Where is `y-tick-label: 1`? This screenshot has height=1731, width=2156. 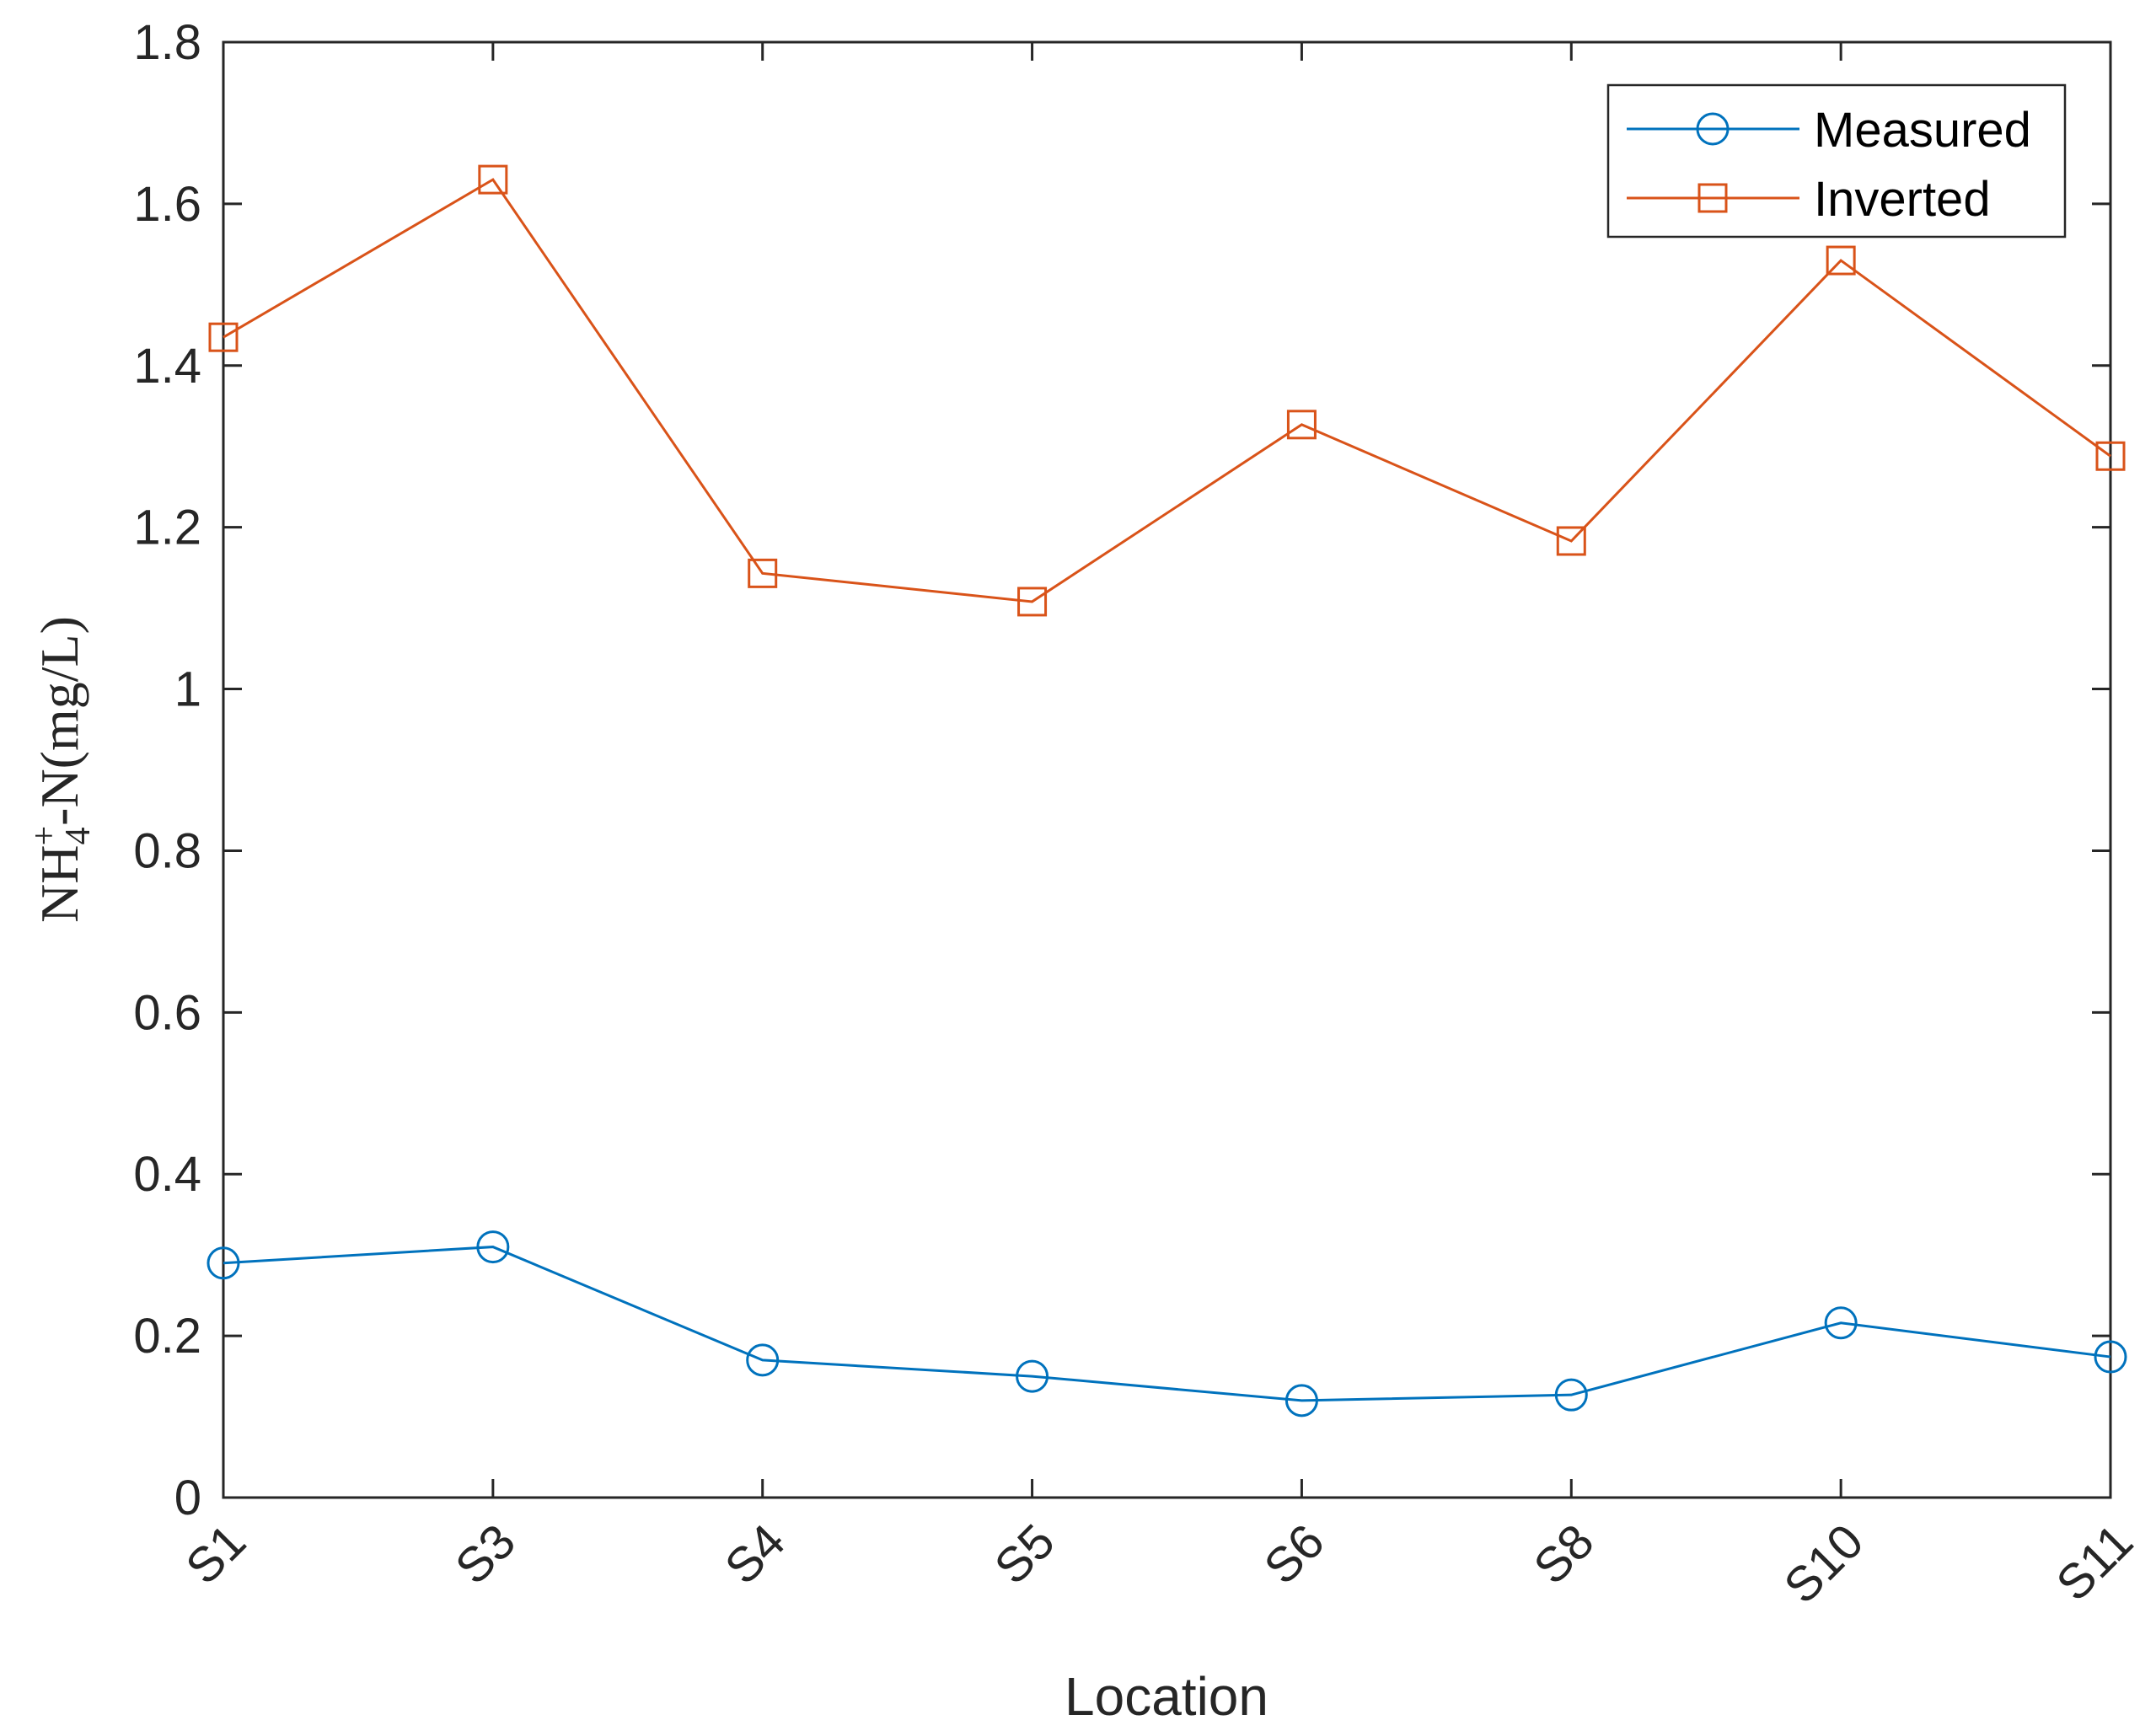
y-tick-label: 1 is located at coordinates (187, 689).